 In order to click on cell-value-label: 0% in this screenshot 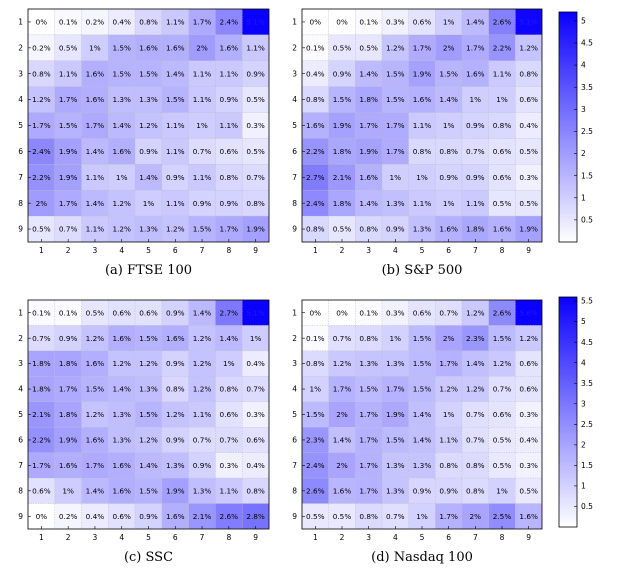, I will do `click(42, 22)`.